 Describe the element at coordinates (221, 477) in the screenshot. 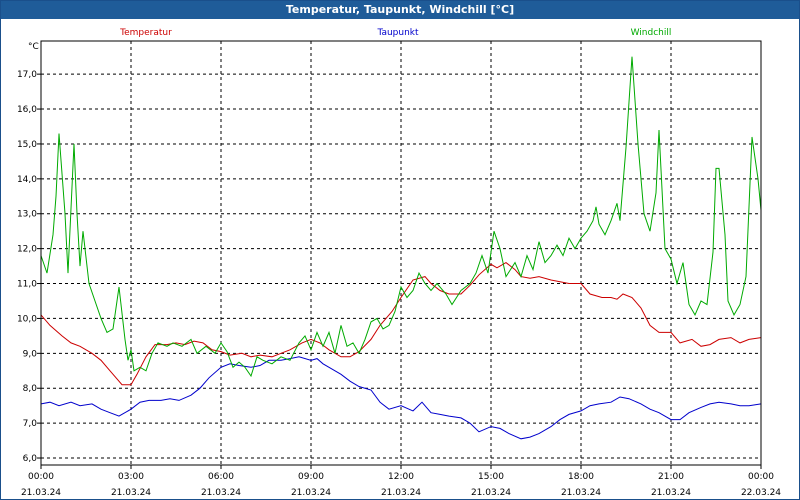

I see `x-tick-time-label: 06:00` at that location.